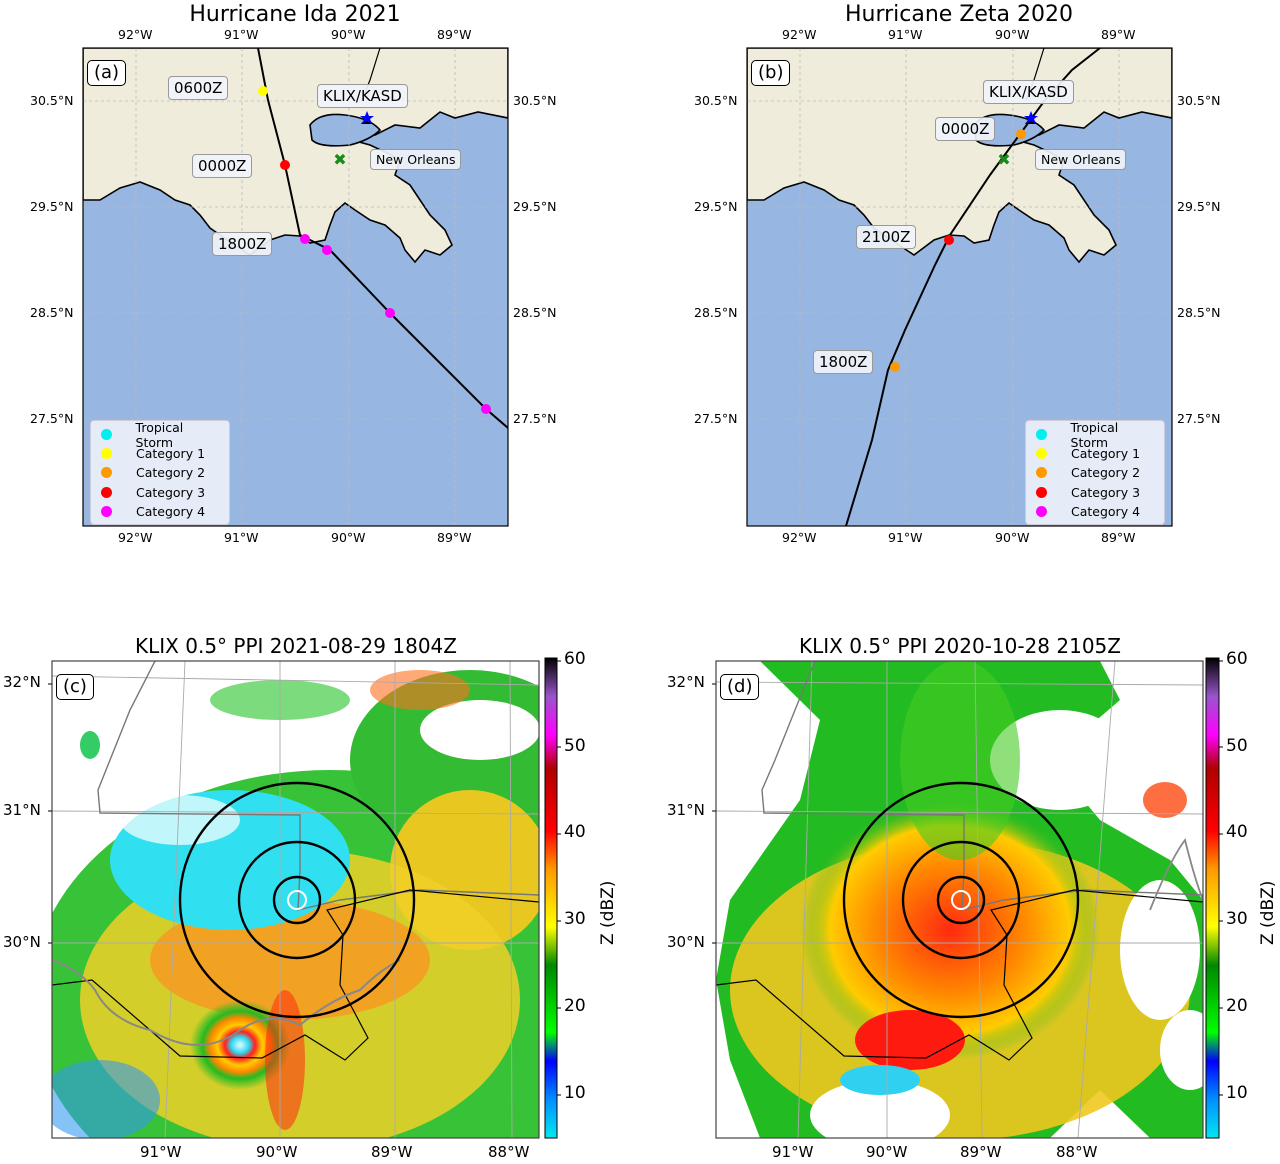 The height and width of the screenshot is (1164, 1280). Describe the element at coordinates (960, 646) in the screenshot. I see `panel-d-title: KLIX 0.5° PPI 2020-10-28 2105Z` at that location.